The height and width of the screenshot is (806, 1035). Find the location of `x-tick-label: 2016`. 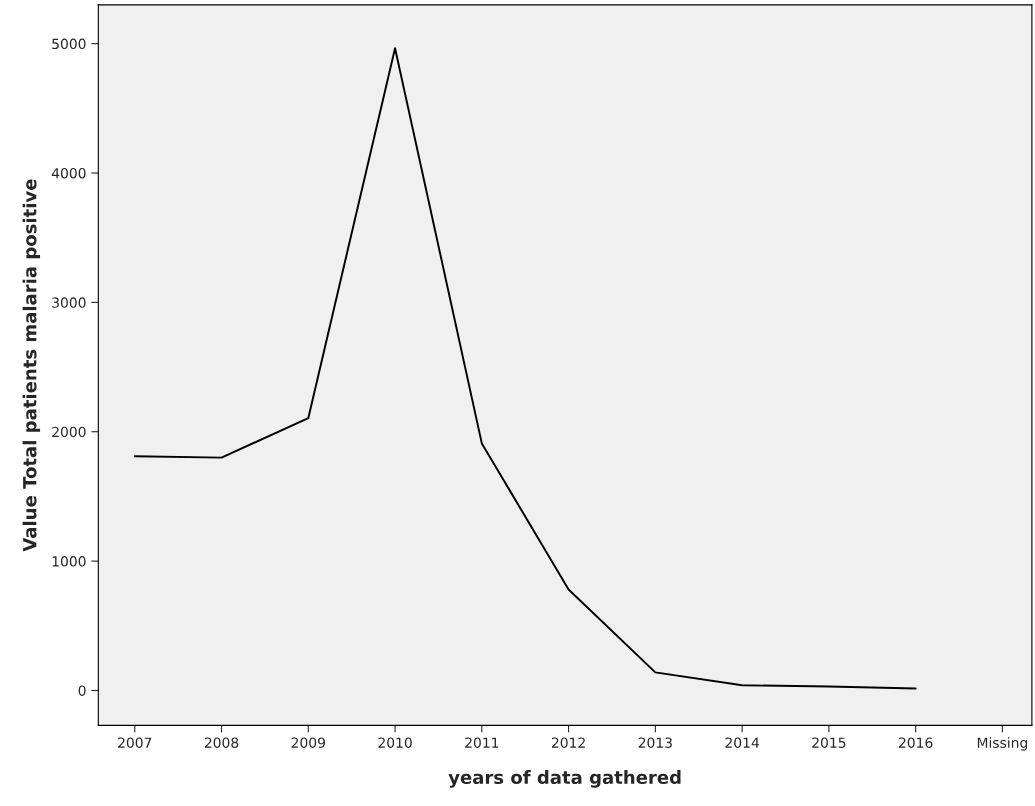

x-tick-label: 2016 is located at coordinates (915, 742).